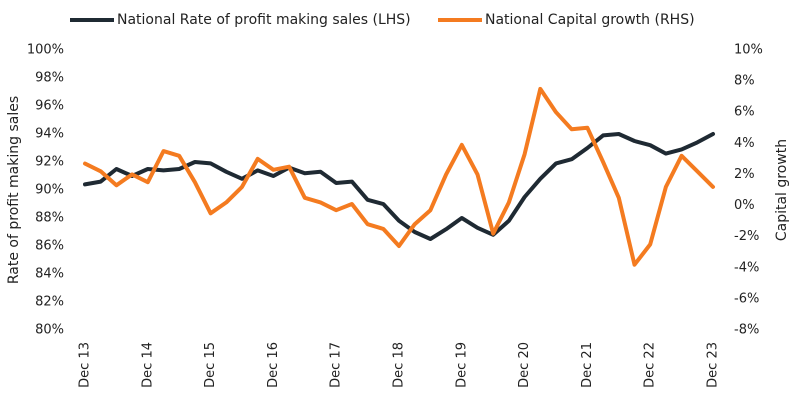  Describe the element at coordinates (746, 267) in the screenshot. I see `y2-tick-label: -4%` at that location.